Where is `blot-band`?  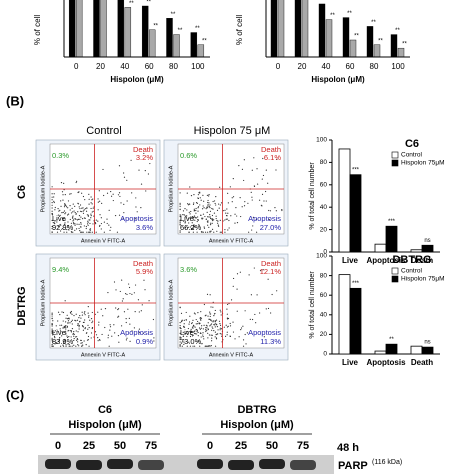
blot-band is located at coordinates (272, 464).